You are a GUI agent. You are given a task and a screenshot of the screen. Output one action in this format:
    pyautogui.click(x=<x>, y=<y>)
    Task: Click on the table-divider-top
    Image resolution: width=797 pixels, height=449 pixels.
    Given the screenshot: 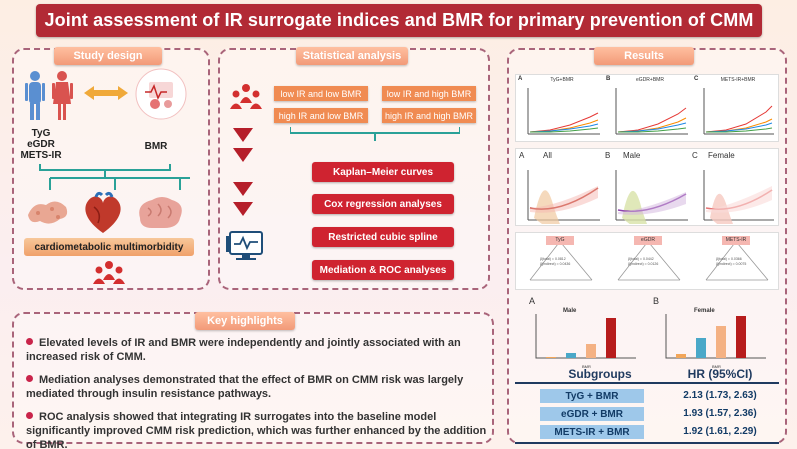 What is the action you would take?
    pyautogui.click(x=647, y=383)
    